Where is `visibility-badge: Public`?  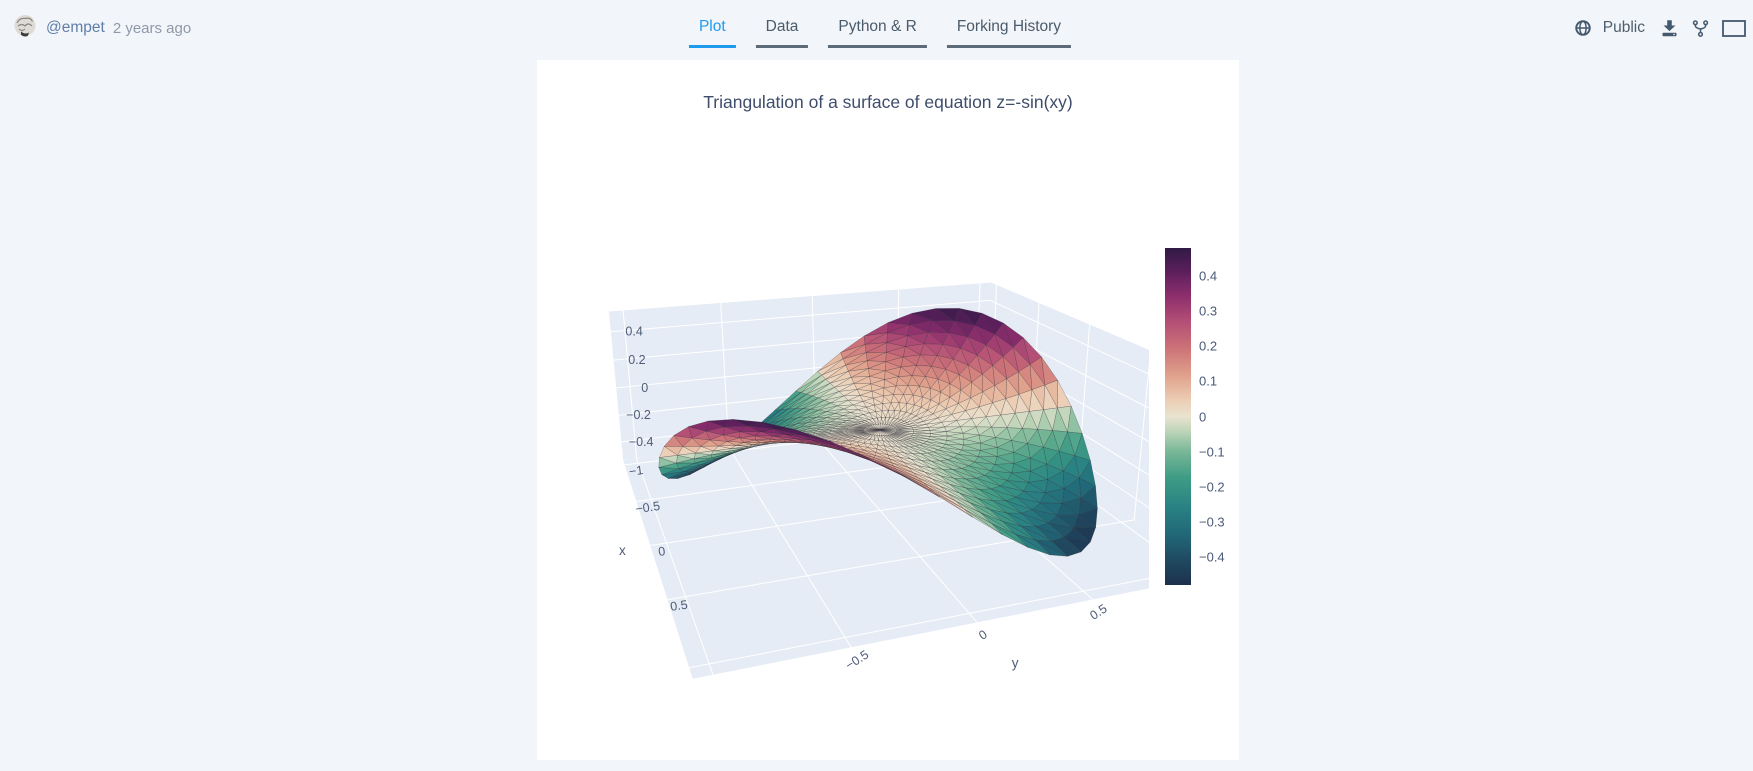
visibility-badge: Public is located at coordinates (1623, 27).